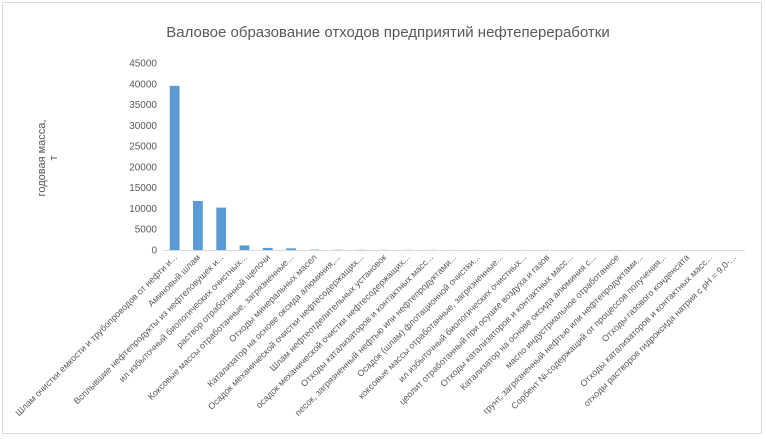  I want to click on y-tick-label: 10000, so click(143, 209).